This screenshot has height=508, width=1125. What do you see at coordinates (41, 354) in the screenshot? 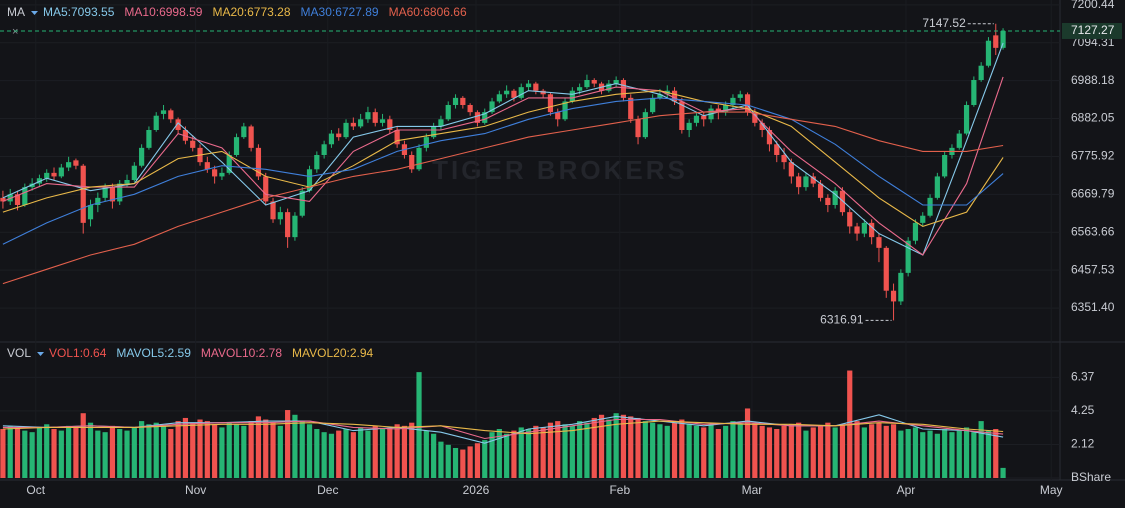
I see `indicator-dropdown` at bounding box center [41, 354].